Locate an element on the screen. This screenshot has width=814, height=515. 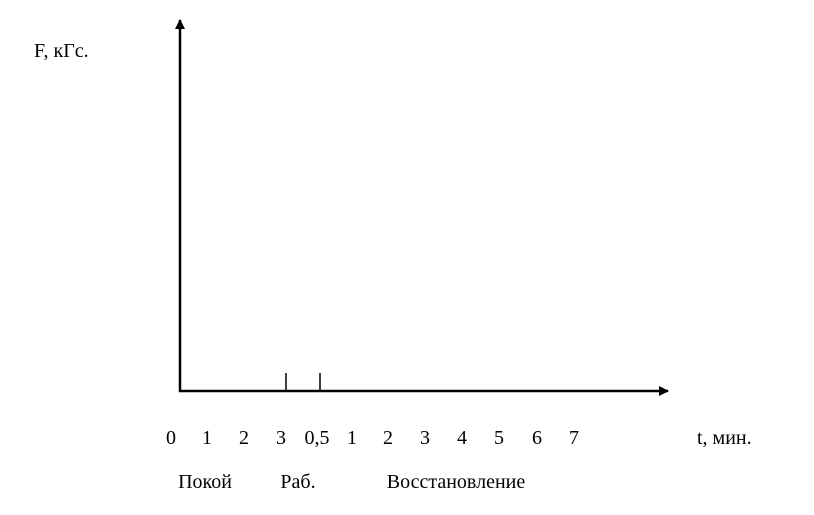
x-axis-label: t, мин. is located at coordinates (724, 438).